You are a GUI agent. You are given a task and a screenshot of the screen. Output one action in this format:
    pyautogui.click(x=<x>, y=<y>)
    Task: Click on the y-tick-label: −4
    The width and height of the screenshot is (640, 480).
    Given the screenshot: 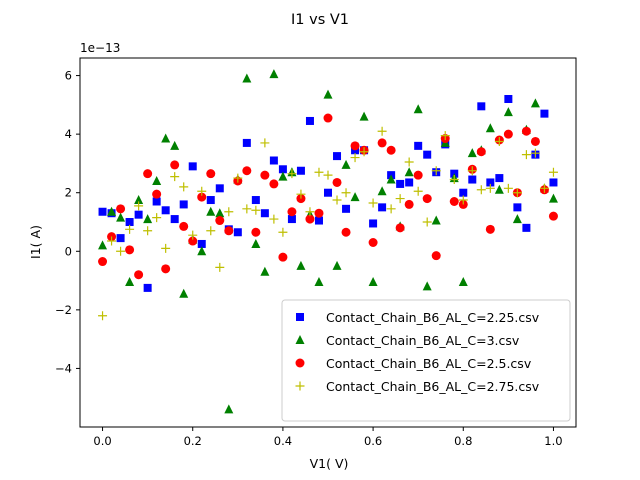 What is the action you would take?
    pyautogui.click(x=63, y=368)
    